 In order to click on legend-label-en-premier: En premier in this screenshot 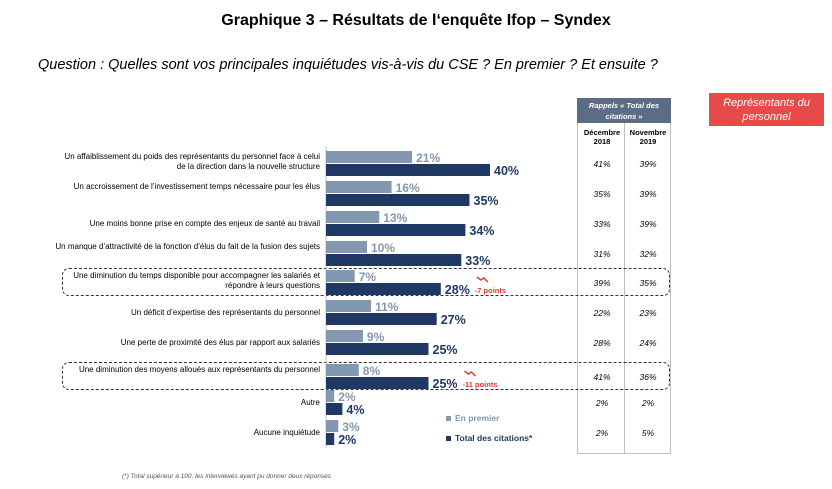, I will do `click(477, 418)`.